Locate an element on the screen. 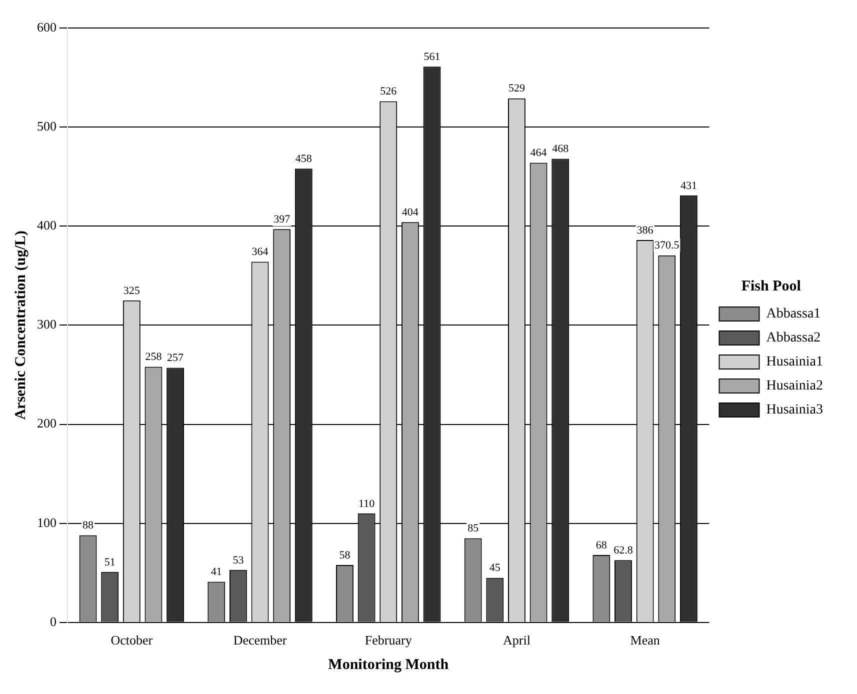 This screenshot has height=694, width=857. y-tick-label: 500 is located at coordinates (46, 126).